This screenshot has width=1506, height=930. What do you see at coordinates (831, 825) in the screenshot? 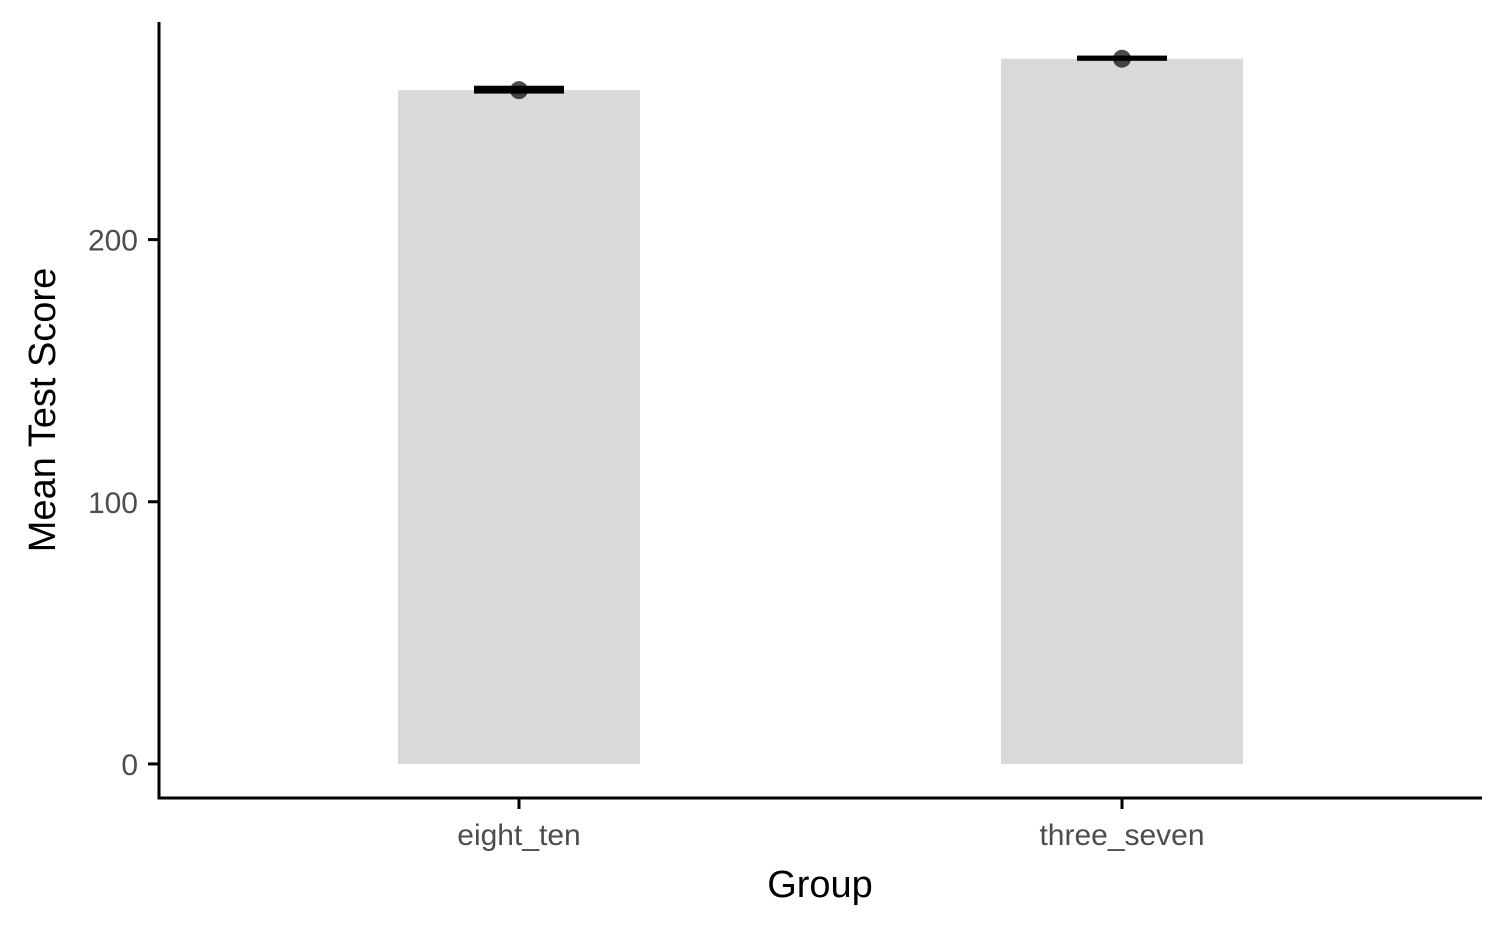
I see `x-ticks-layer: eight_ten three_seven` at bounding box center [831, 825].